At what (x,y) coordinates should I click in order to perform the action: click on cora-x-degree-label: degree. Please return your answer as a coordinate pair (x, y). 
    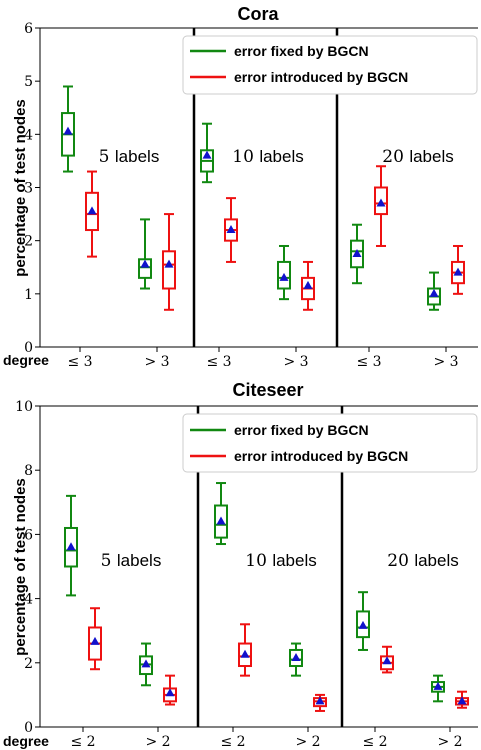
    Looking at the image, I should click on (26, 360).